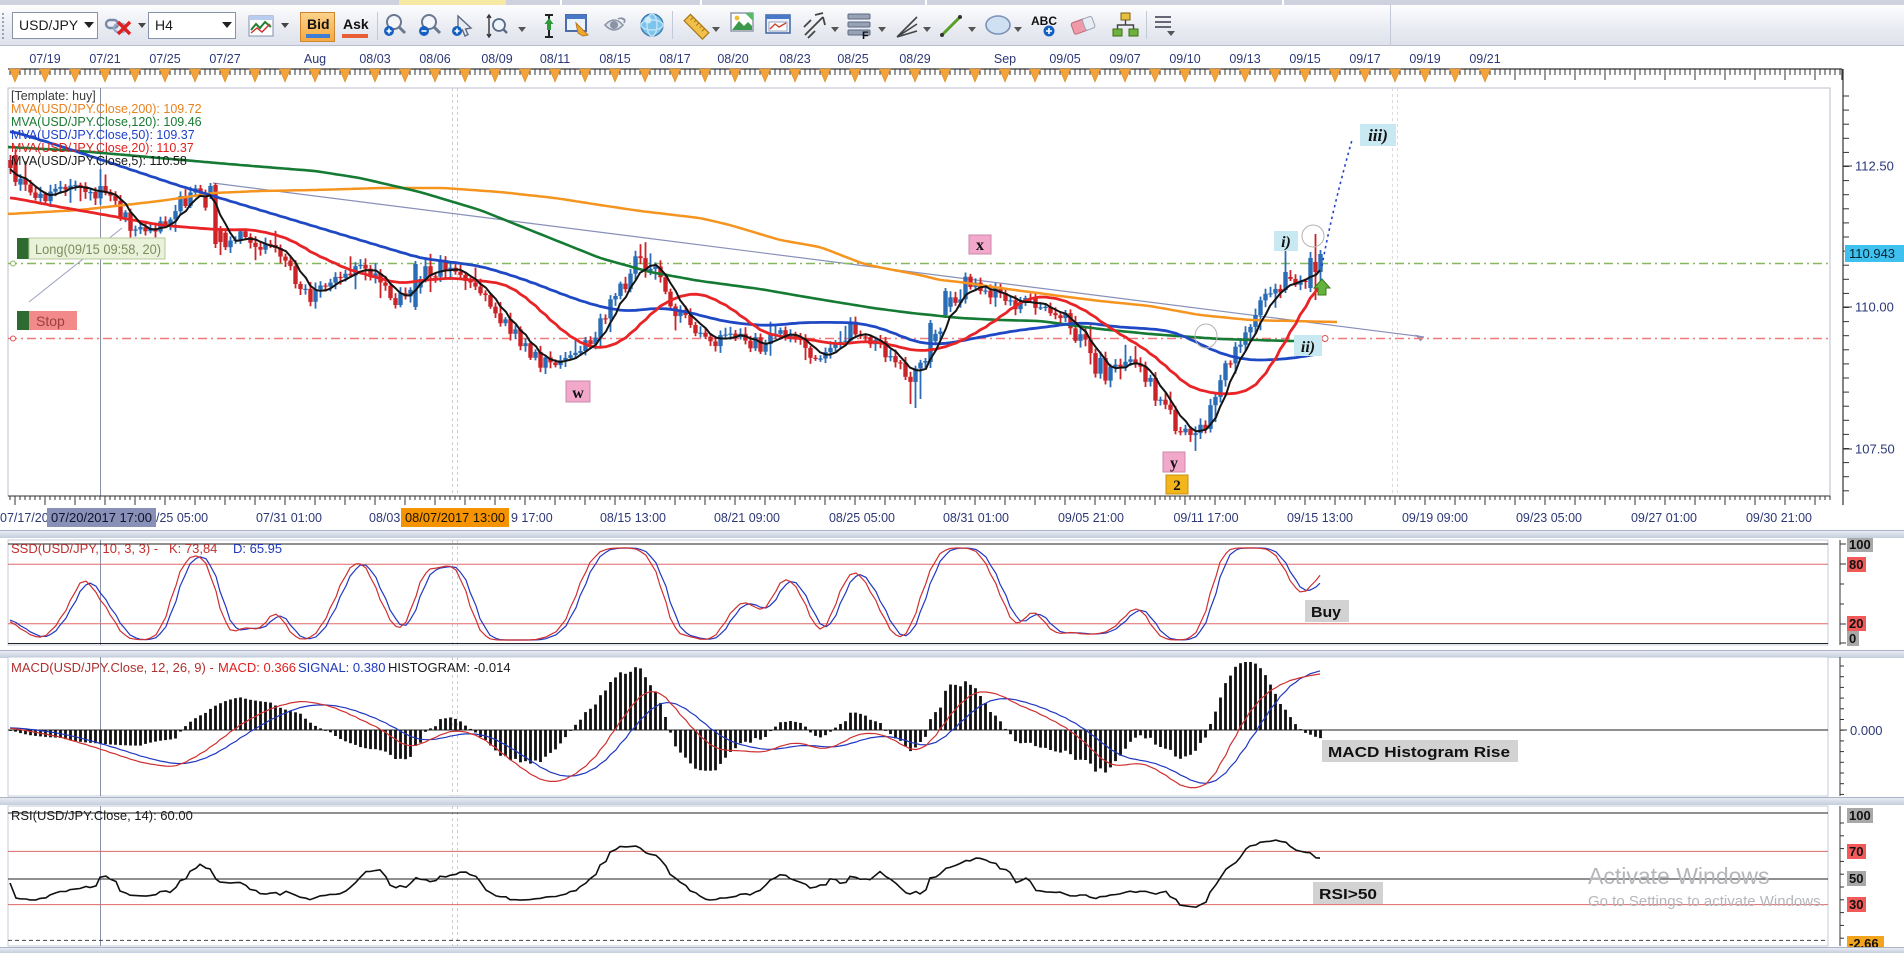  I want to click on svg-text: [Template: huy], so click(53, 96).